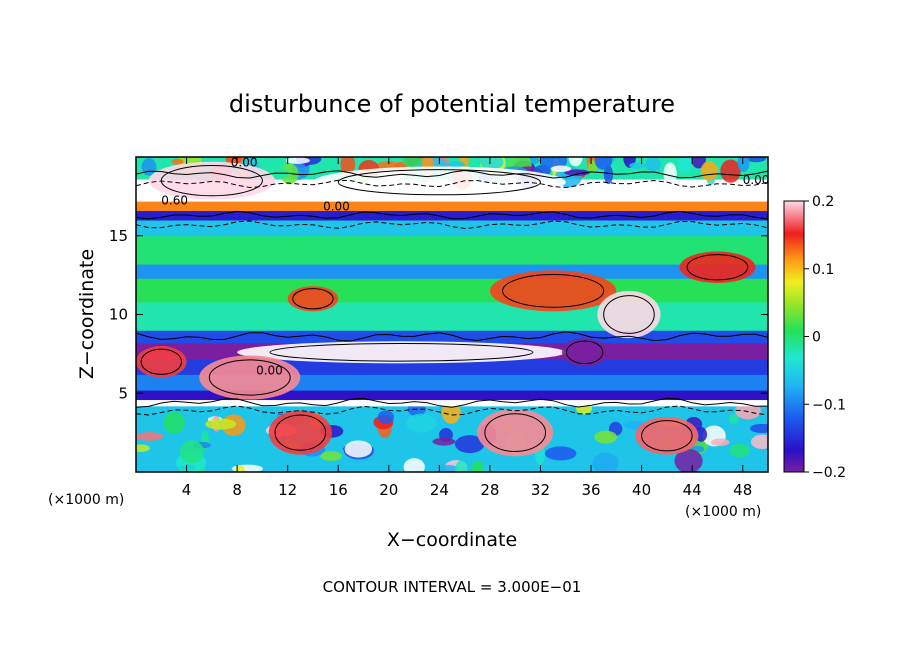 The width and height of the screenshot is (904, 654). I want to click on y-tick-label: 15, so click(118, 236).